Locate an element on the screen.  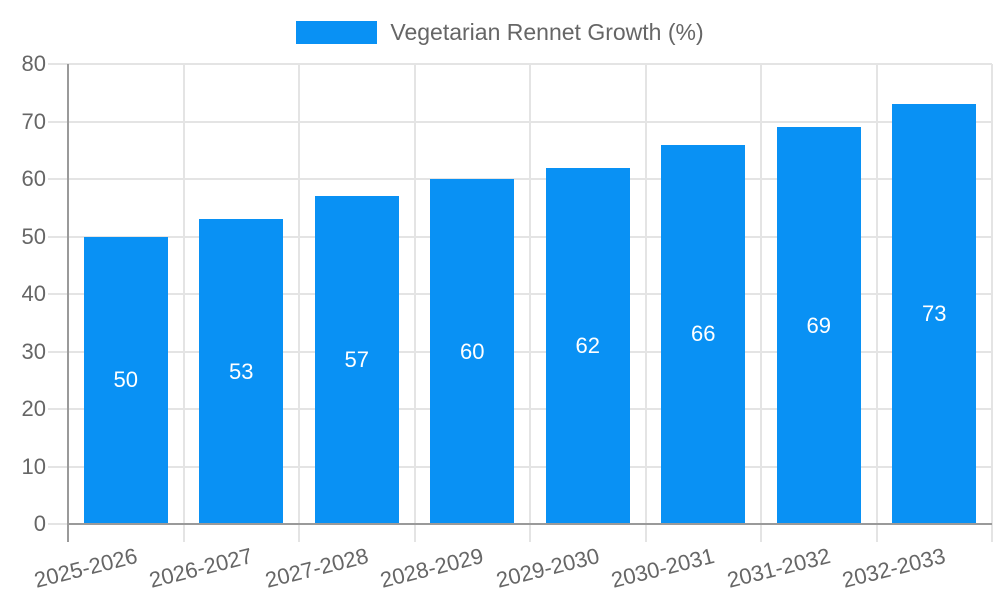
y-tick-label: 10 is located at coordinates (33, 466).